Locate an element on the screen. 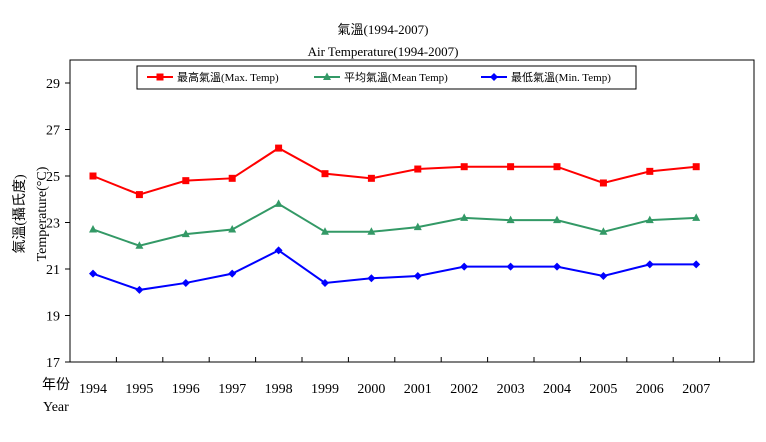  y-tick-label: 27 is located at coordinates (53, 131).